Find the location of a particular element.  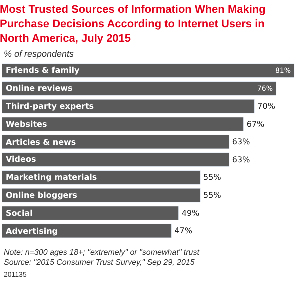

y-tick-label: Advertising is located at coordinates (32, 231).